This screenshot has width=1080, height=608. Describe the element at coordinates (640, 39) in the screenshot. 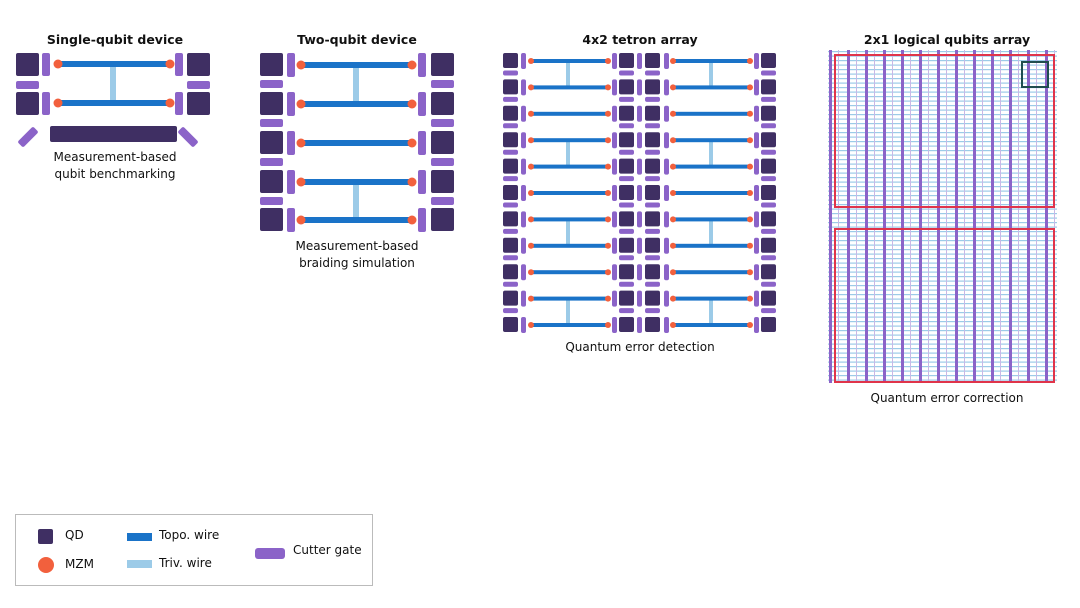

I see `title-tetron-array: 4x2 tetron array` at that location.